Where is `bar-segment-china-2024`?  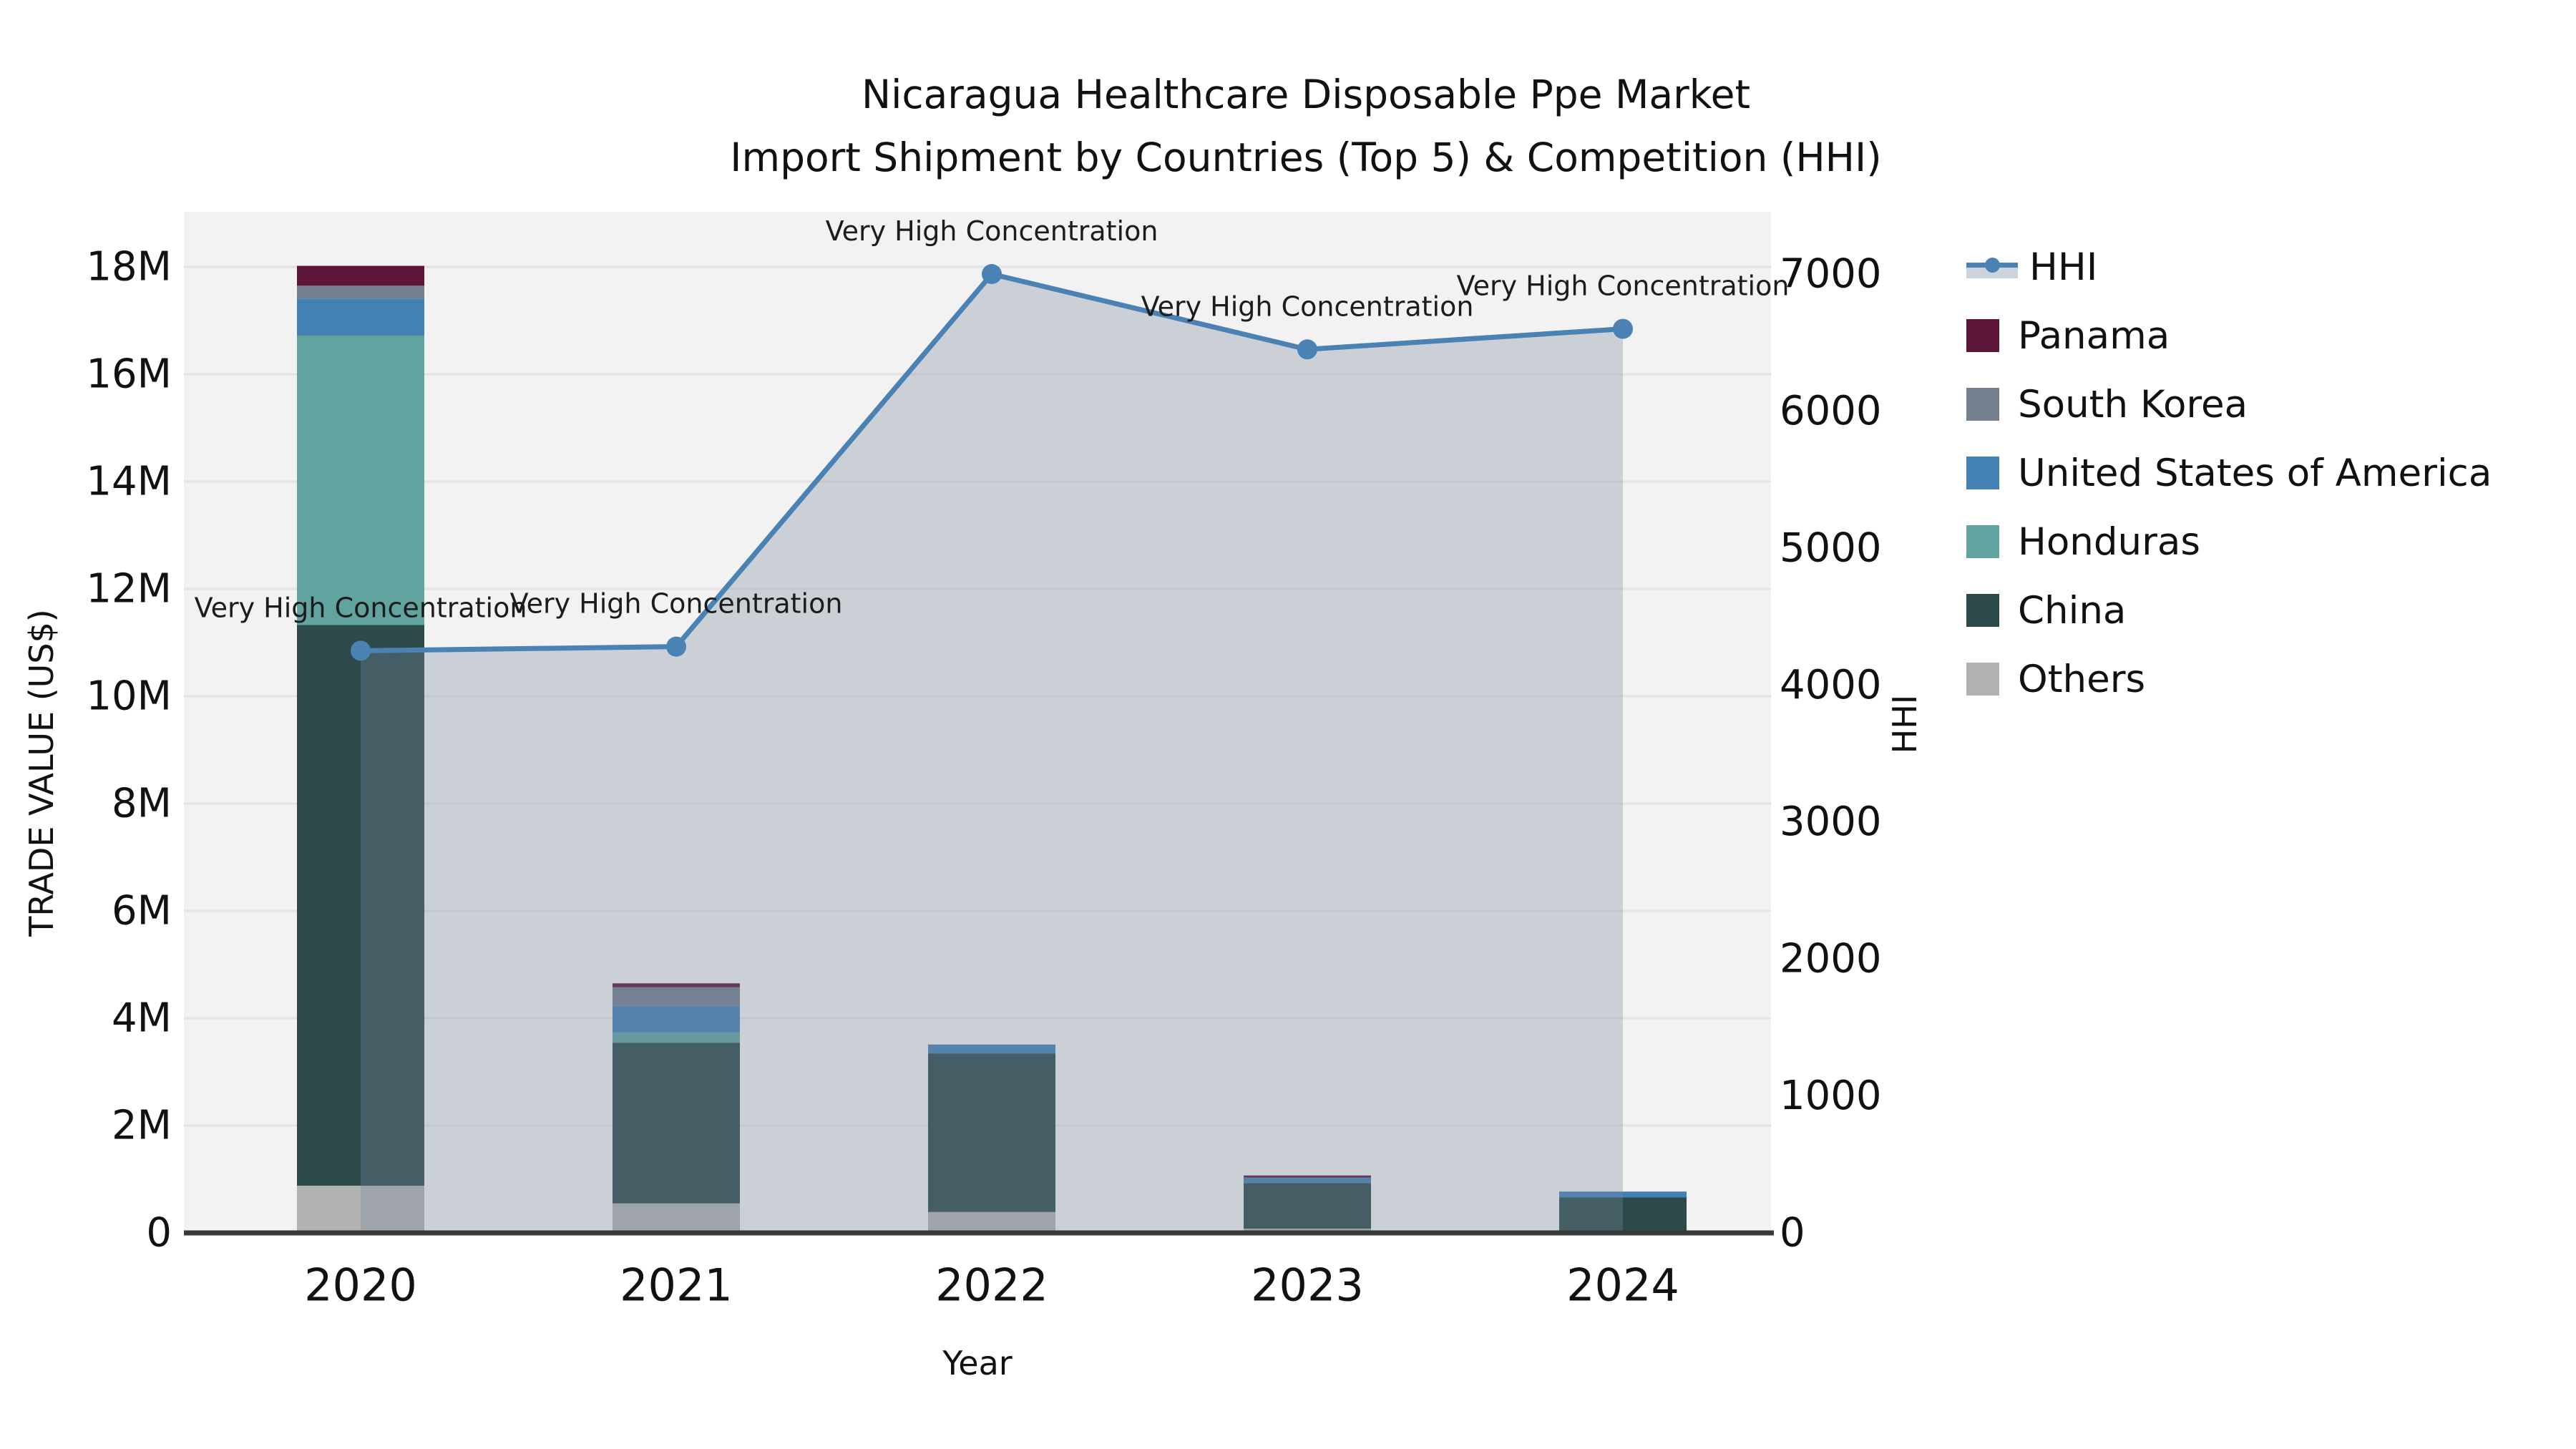 bar-segment-china-2024 is located at coordinates (1623, 1214).